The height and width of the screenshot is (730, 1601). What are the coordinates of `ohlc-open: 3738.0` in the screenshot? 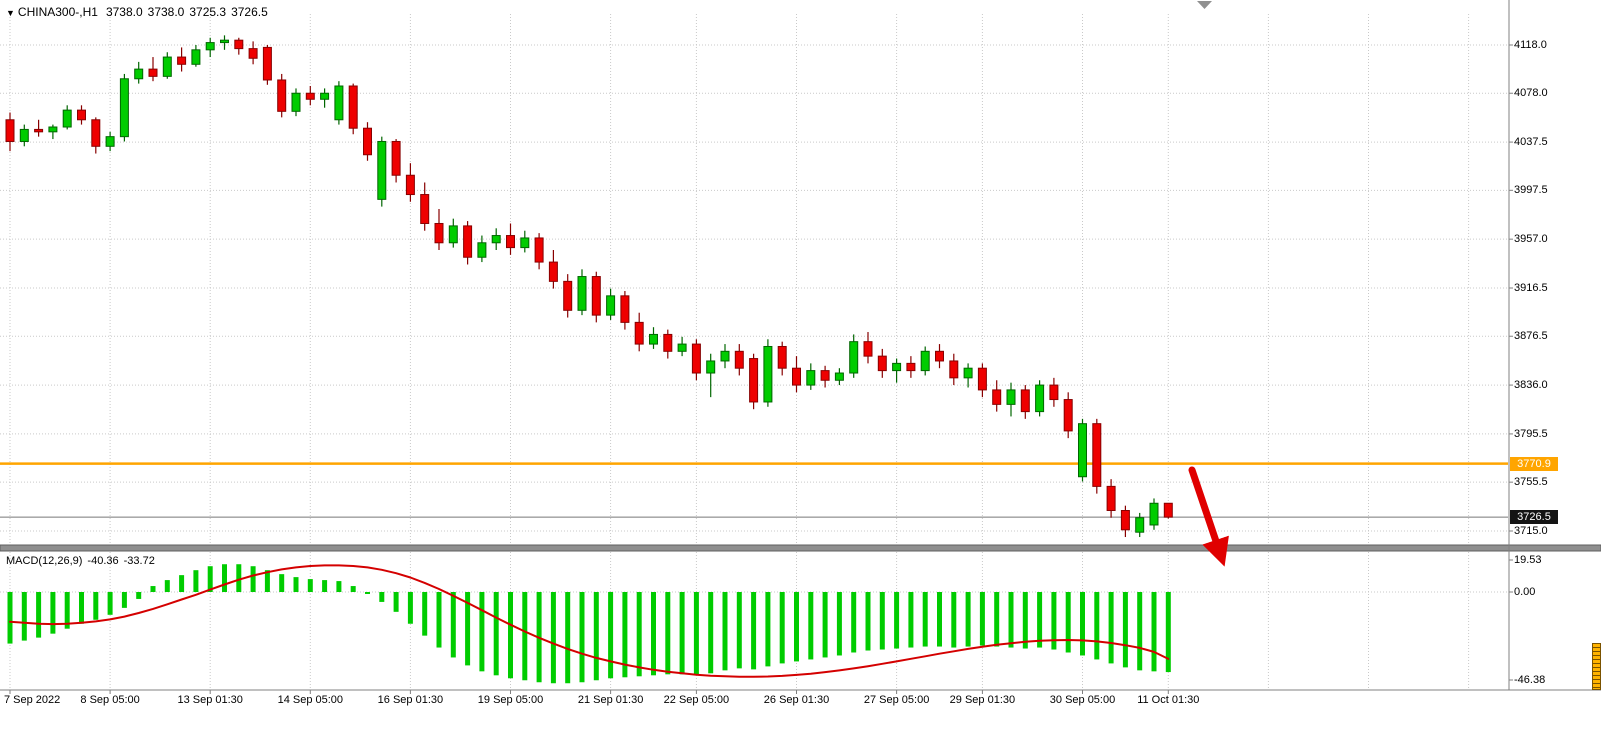 It's located at (124, 12).